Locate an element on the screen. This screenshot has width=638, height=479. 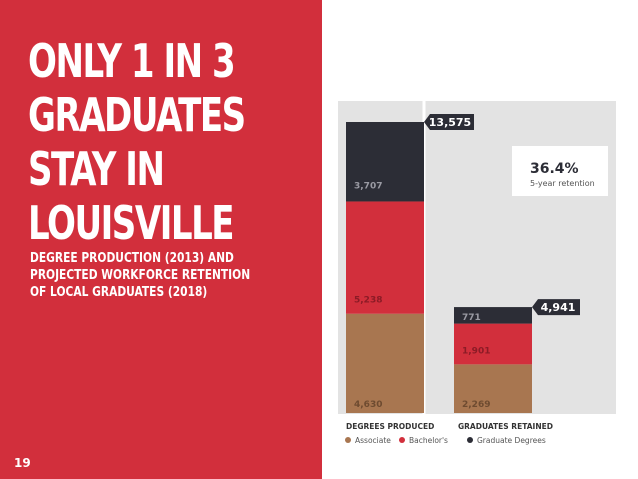
subtitle-line: DEGREE PRODUCTION (2013) AND is located at coordinates (132, 258).